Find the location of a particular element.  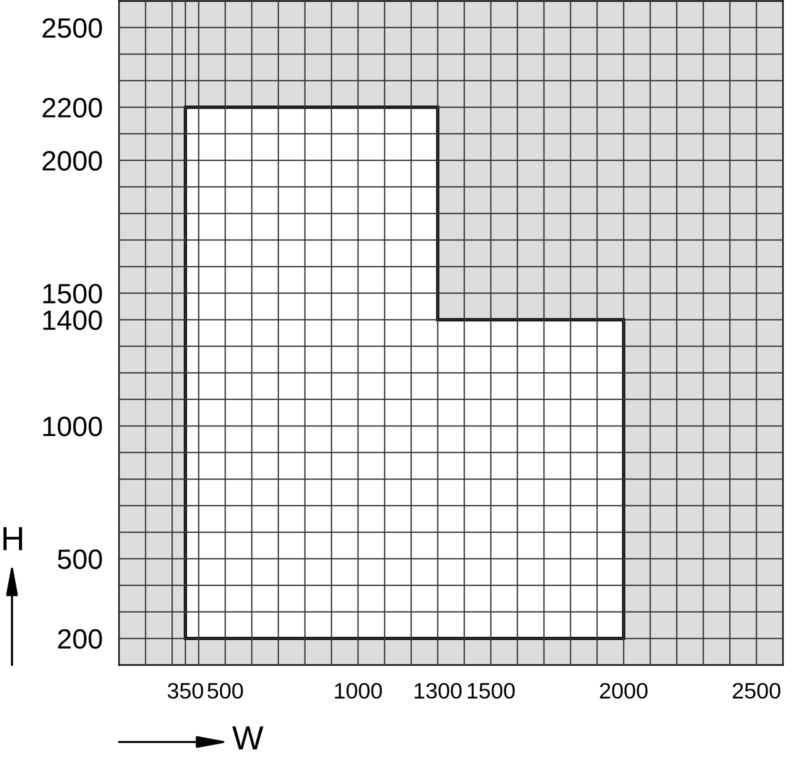

y-tick-label: 1500 is located at coordinates (72, 294).